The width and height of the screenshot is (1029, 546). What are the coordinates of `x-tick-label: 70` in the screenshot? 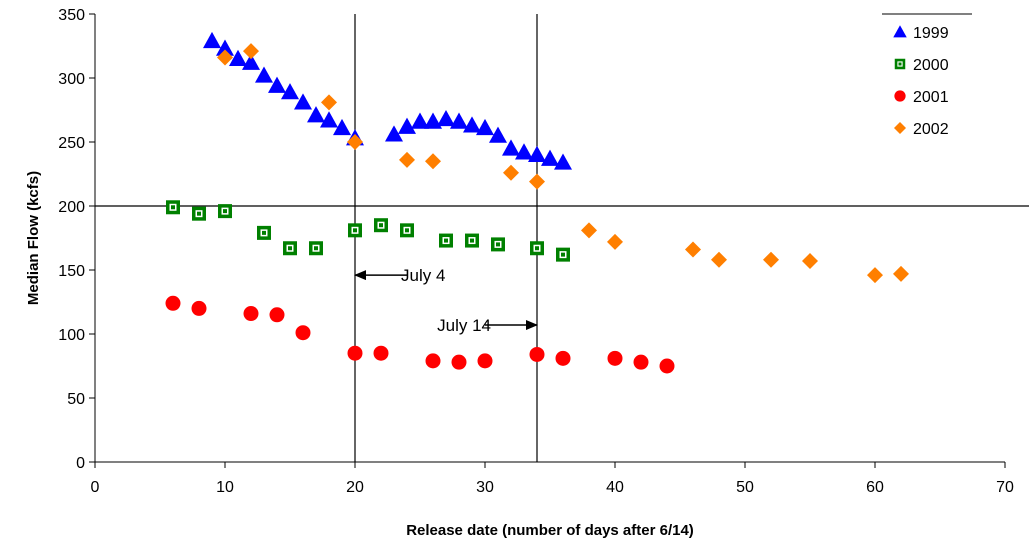 It's located at (1005, 487).